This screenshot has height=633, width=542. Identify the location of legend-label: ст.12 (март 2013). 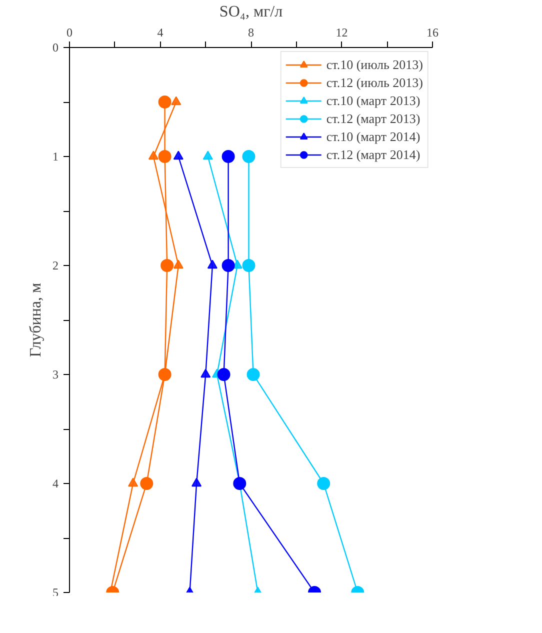
(373, 118).